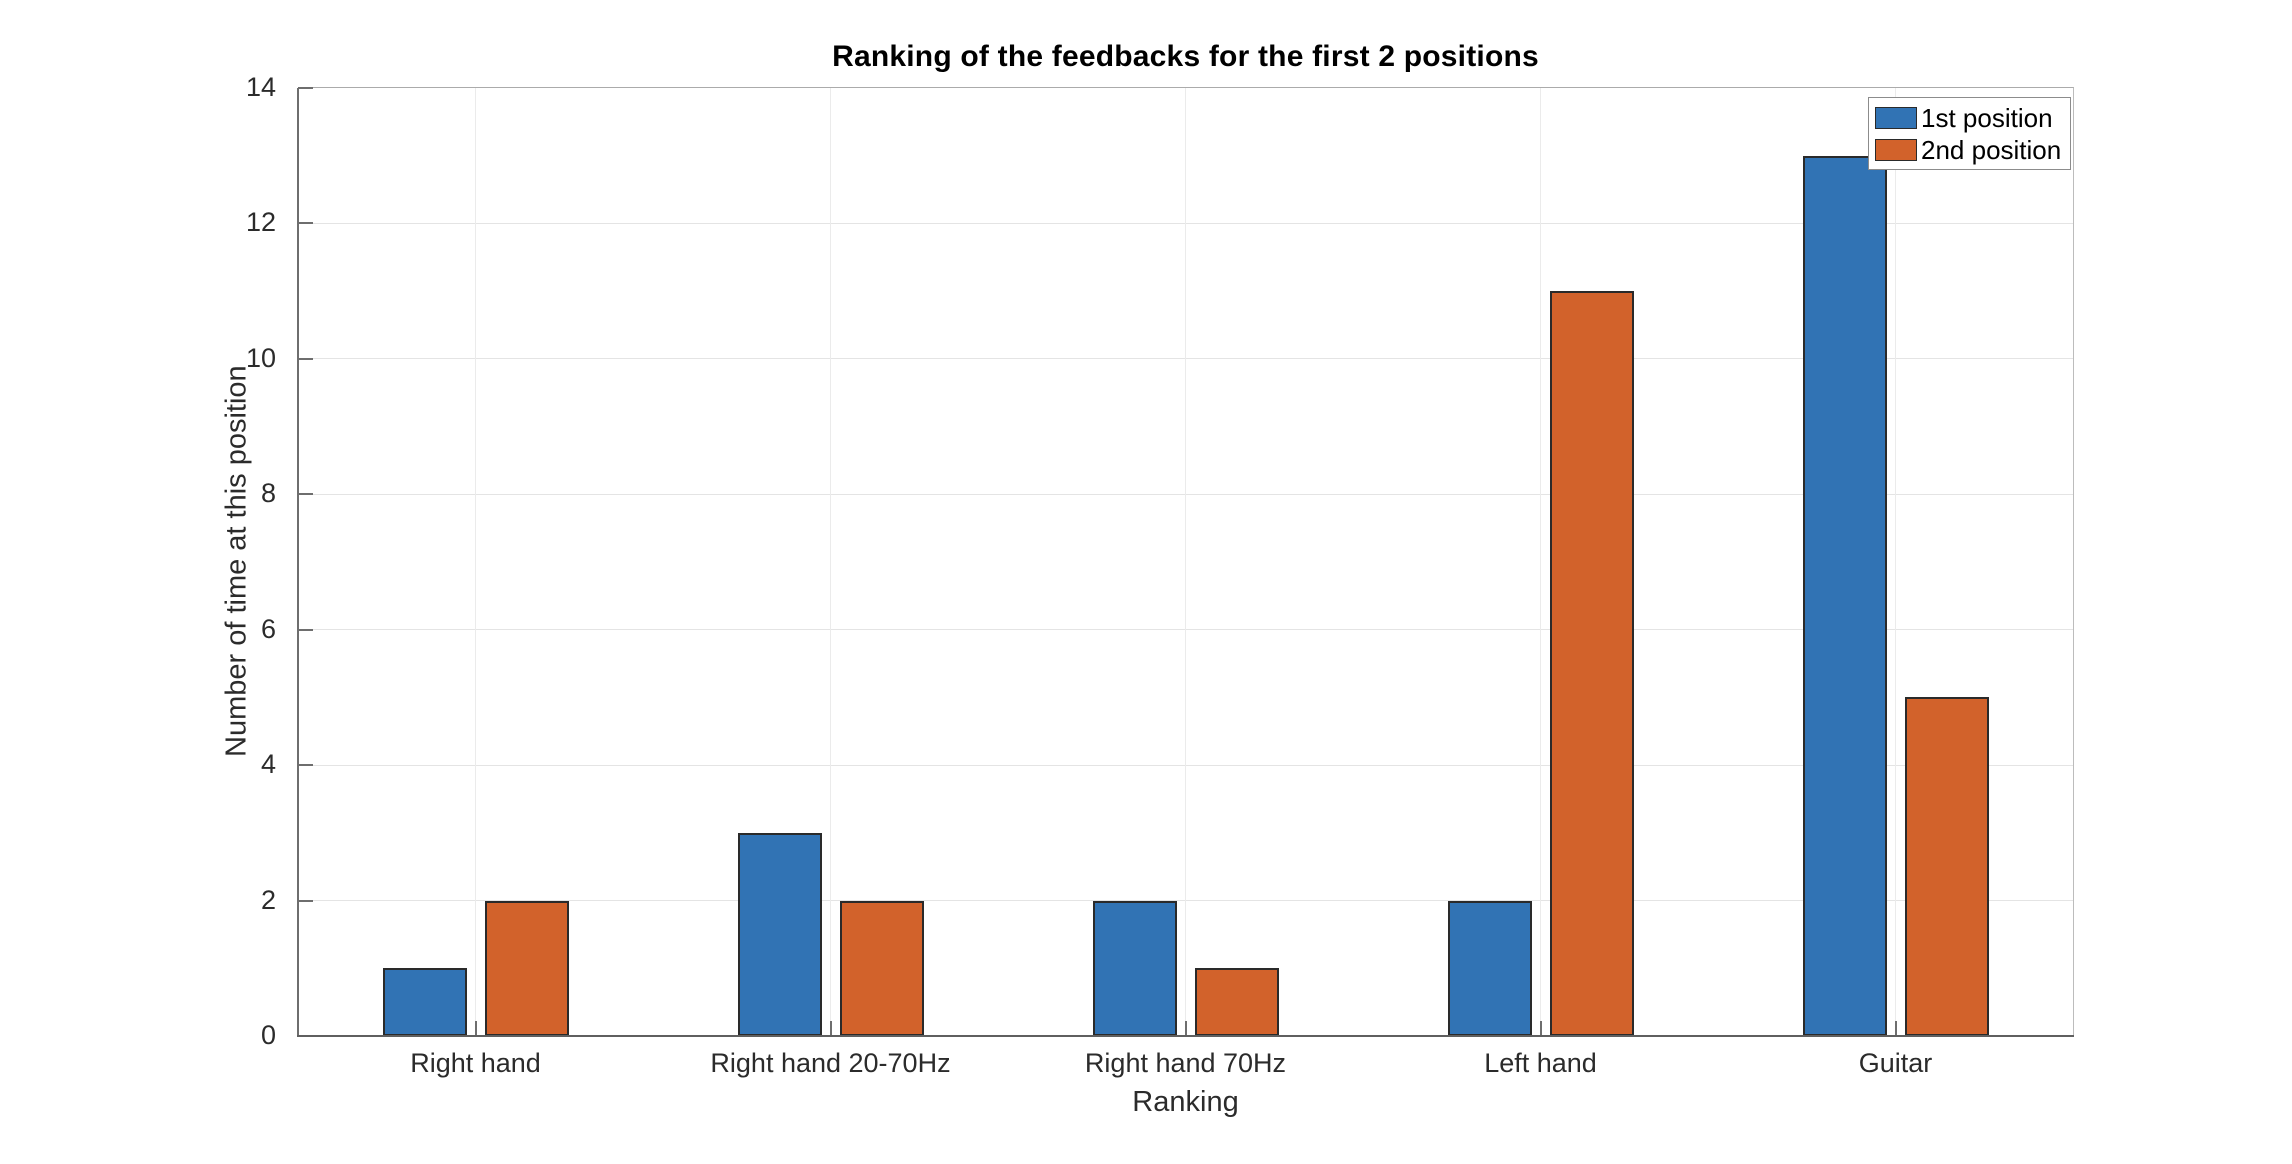 Image resolution: width=2292 pixels, height=1164 pixels. What do you see at coordinates (298, 562) in the screenshot?
I see `y-axis-line` at bounding box center [298, 562].